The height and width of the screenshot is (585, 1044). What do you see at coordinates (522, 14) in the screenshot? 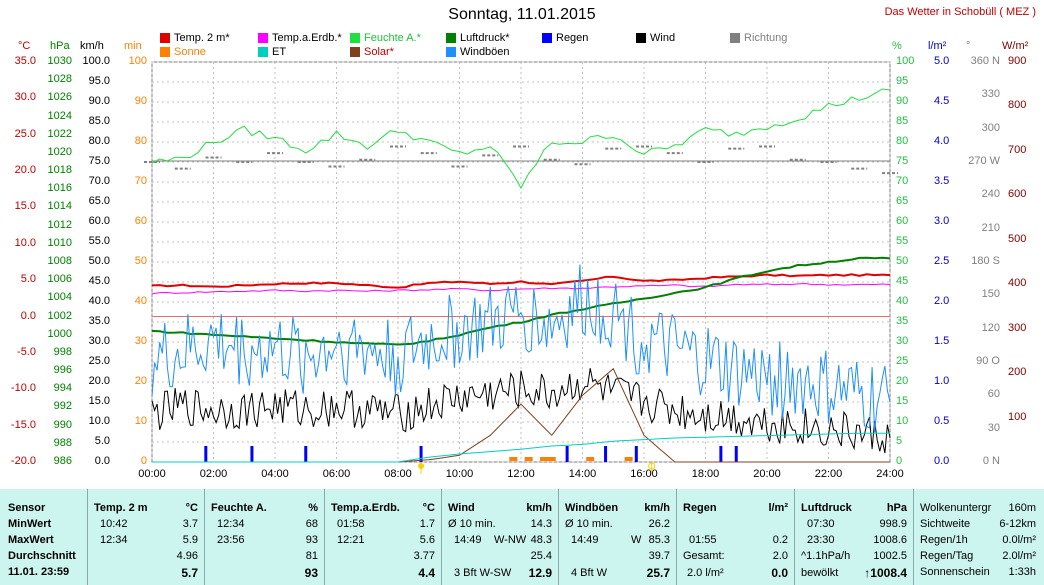
I see `page-title: Sonntag, 11.01.2015` at bounding box center [522, 14].